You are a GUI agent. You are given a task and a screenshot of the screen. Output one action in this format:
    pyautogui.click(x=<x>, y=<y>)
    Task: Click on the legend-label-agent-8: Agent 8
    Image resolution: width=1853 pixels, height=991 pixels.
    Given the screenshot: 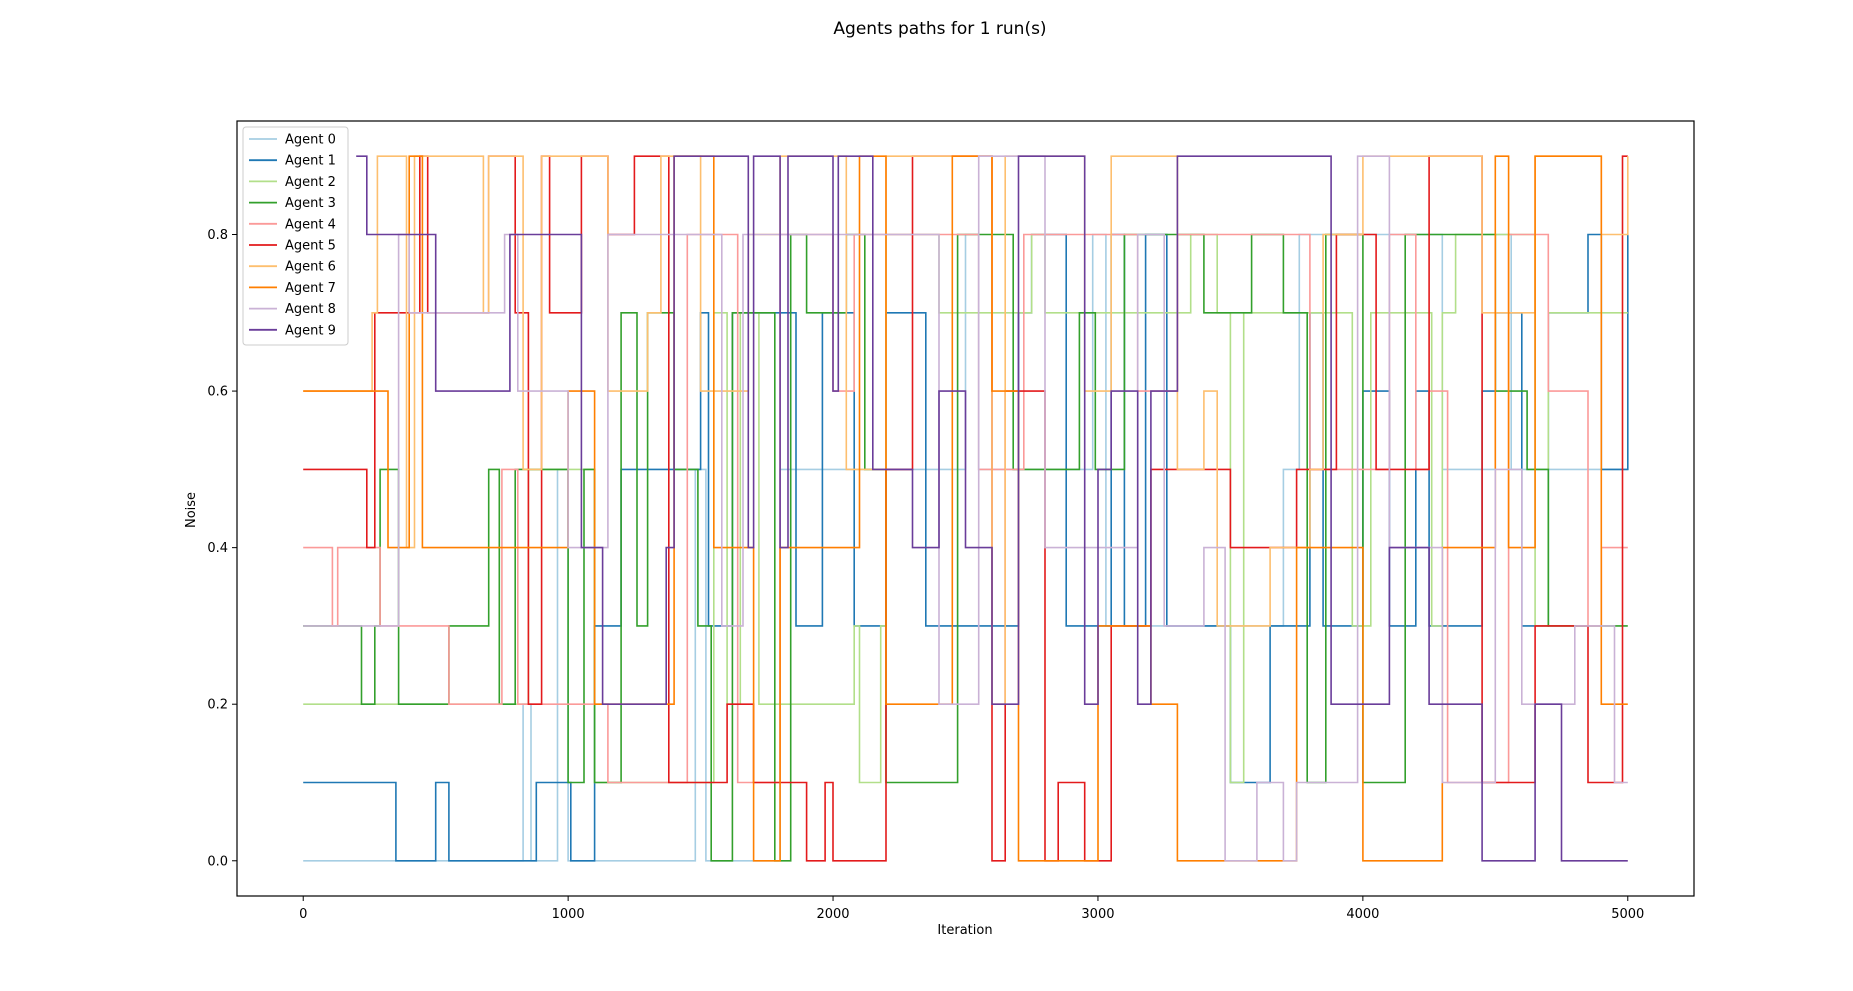 What is the action you would take?
    pyautogui.click(x=310, y=309)
    